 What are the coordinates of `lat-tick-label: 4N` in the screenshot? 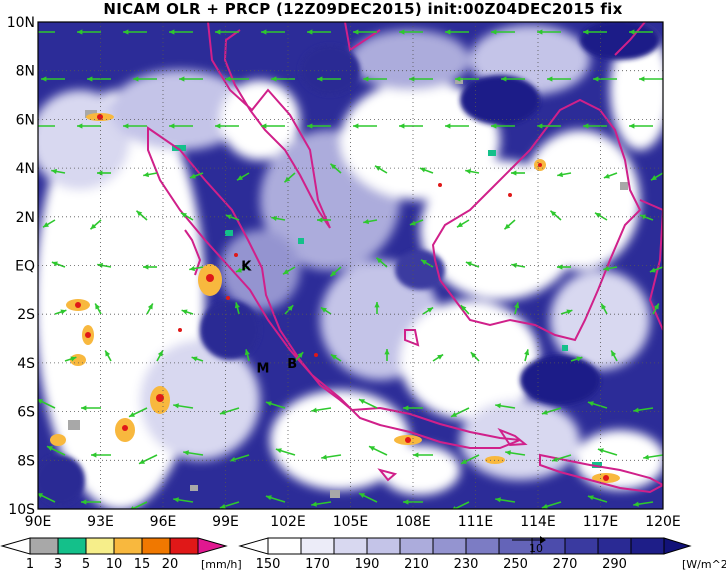 It's located at (25, 169).